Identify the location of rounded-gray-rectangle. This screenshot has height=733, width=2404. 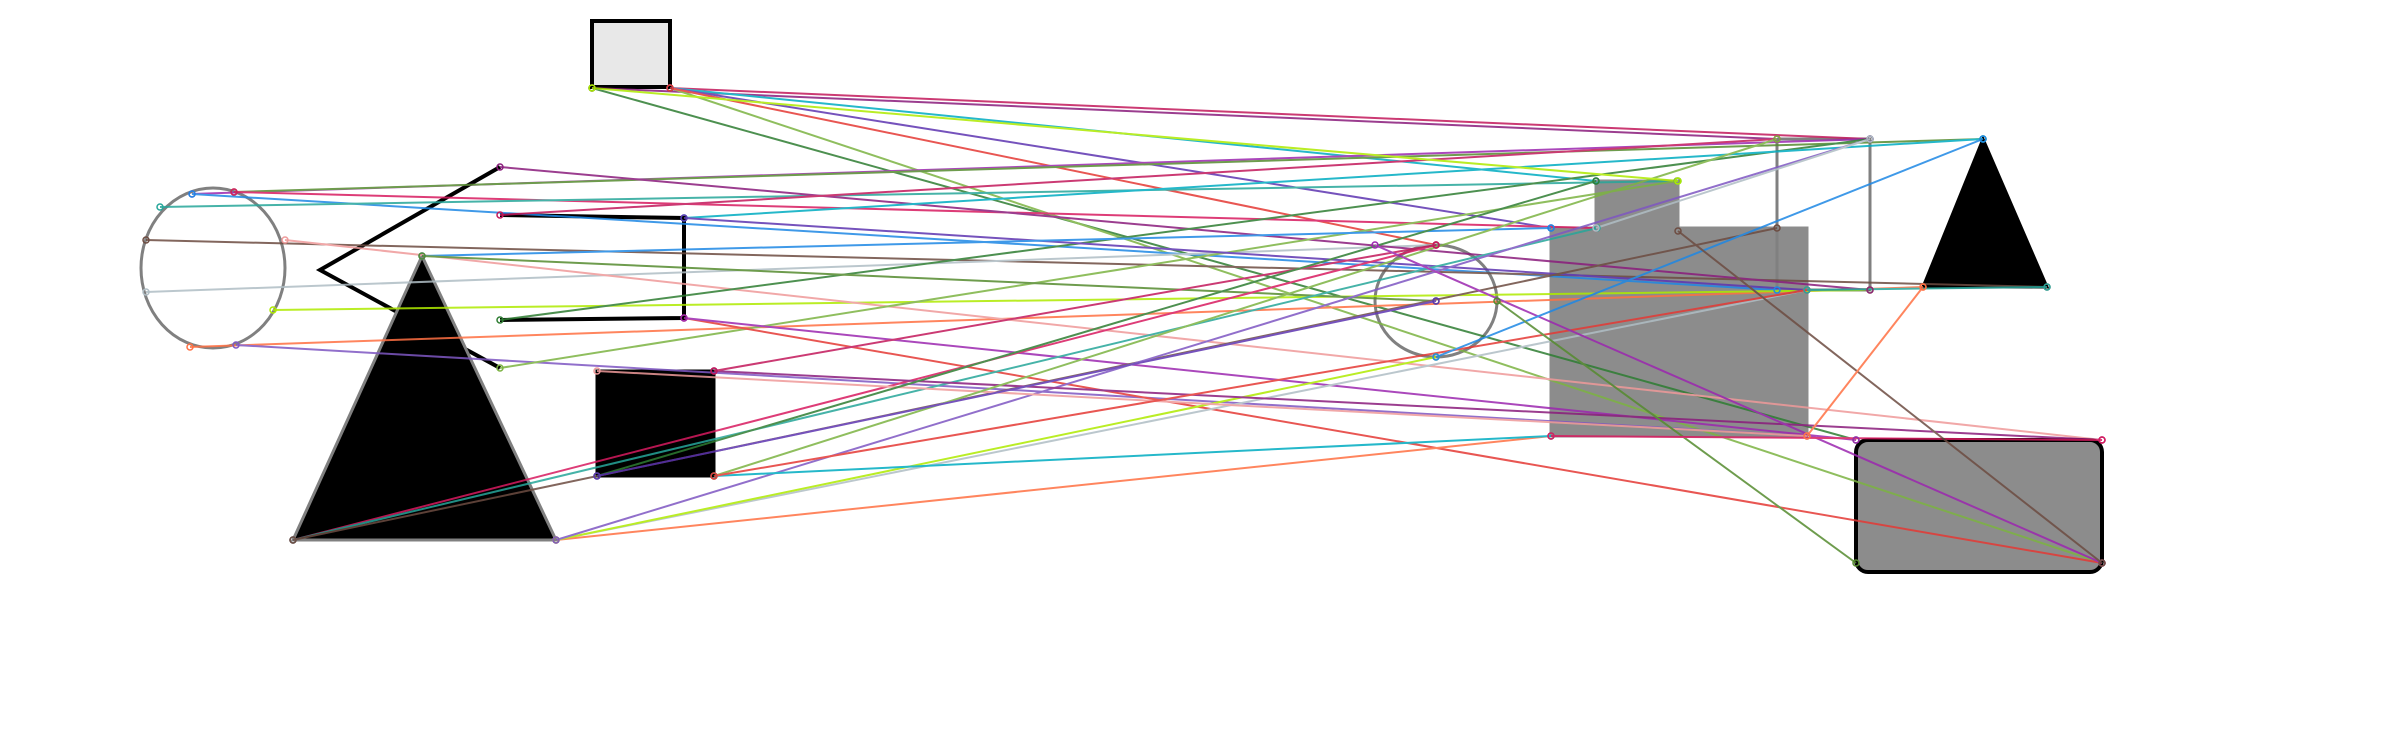
(1979, 506).